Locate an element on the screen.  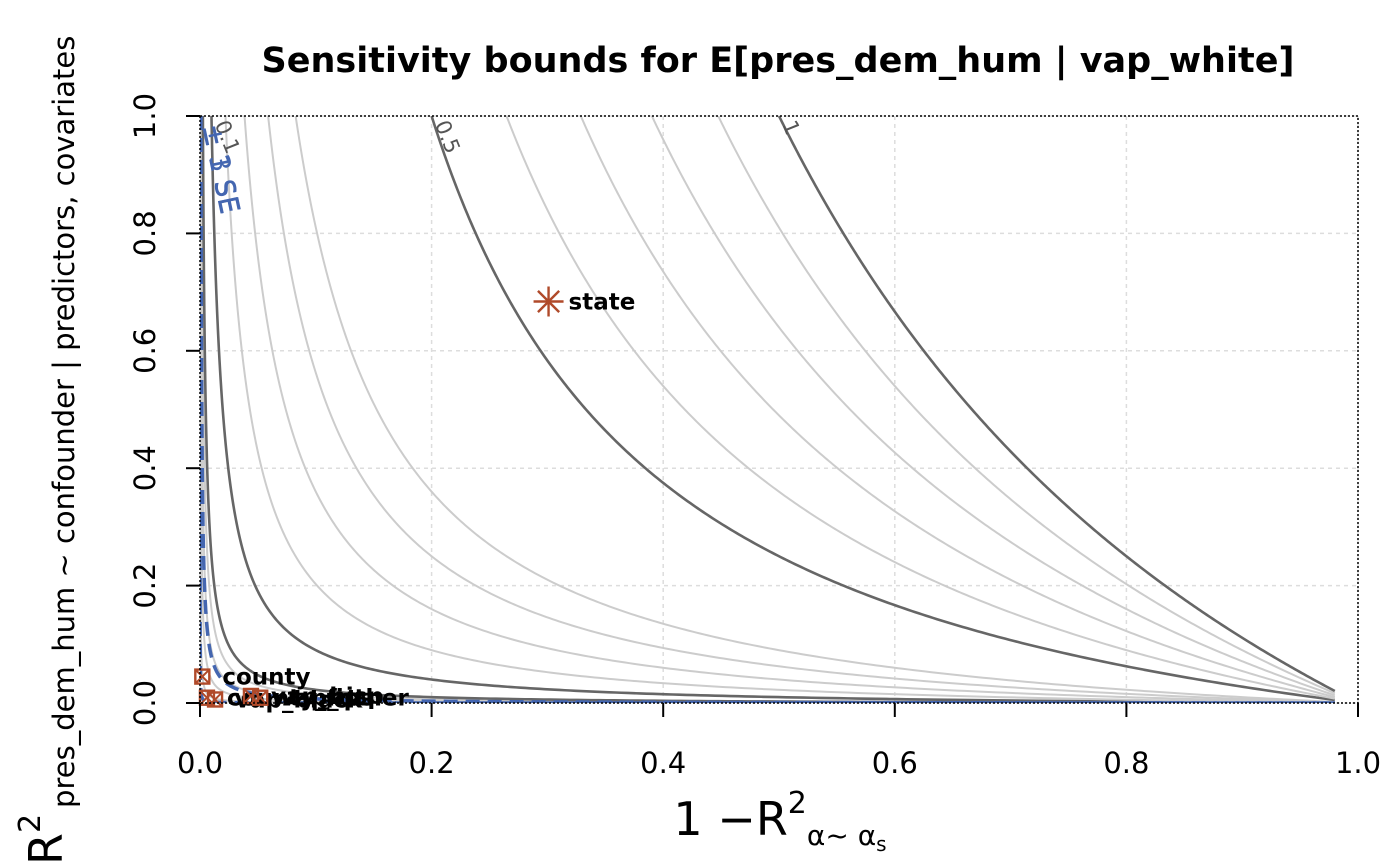
x-axis-ticks: 0.0 0.2 0.4 0.6 0.8 1.0 is located at coordinates (779, 741).